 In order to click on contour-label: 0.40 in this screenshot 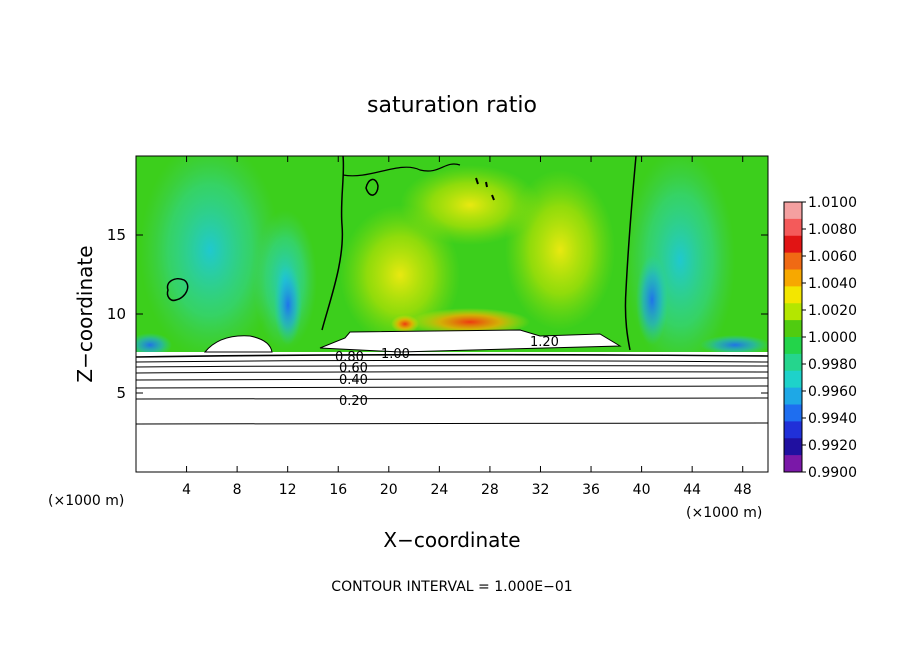, I will do `click(353, 380)`.